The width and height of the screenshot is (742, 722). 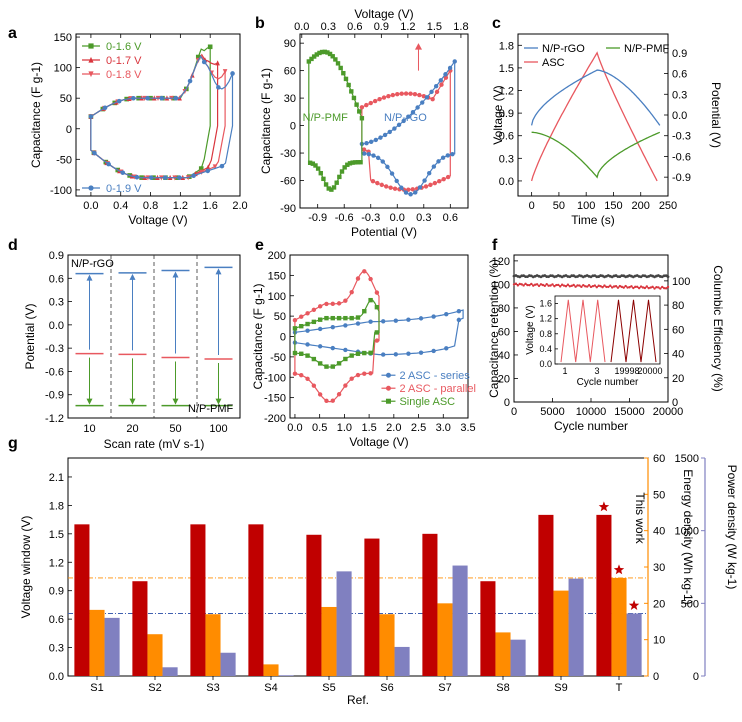 I want to click on panel-g-y-tick-label: 1.5, so click(x=56, y=535).